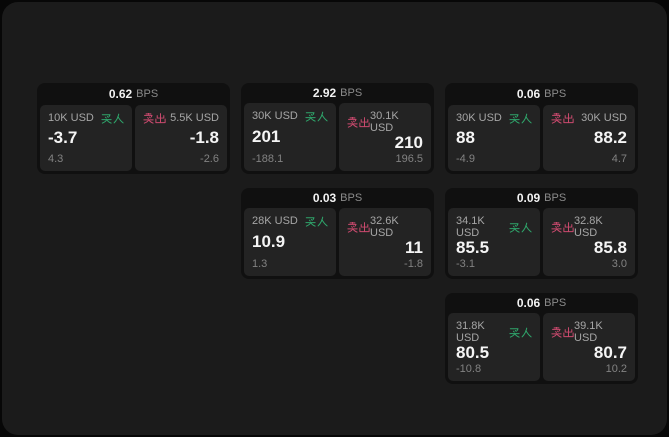 The width and height of the screenshot is (669, 437). Describe the element at coordinates (616, 369) in the screenshot. I see `sell-delta: 10.2` at that location.